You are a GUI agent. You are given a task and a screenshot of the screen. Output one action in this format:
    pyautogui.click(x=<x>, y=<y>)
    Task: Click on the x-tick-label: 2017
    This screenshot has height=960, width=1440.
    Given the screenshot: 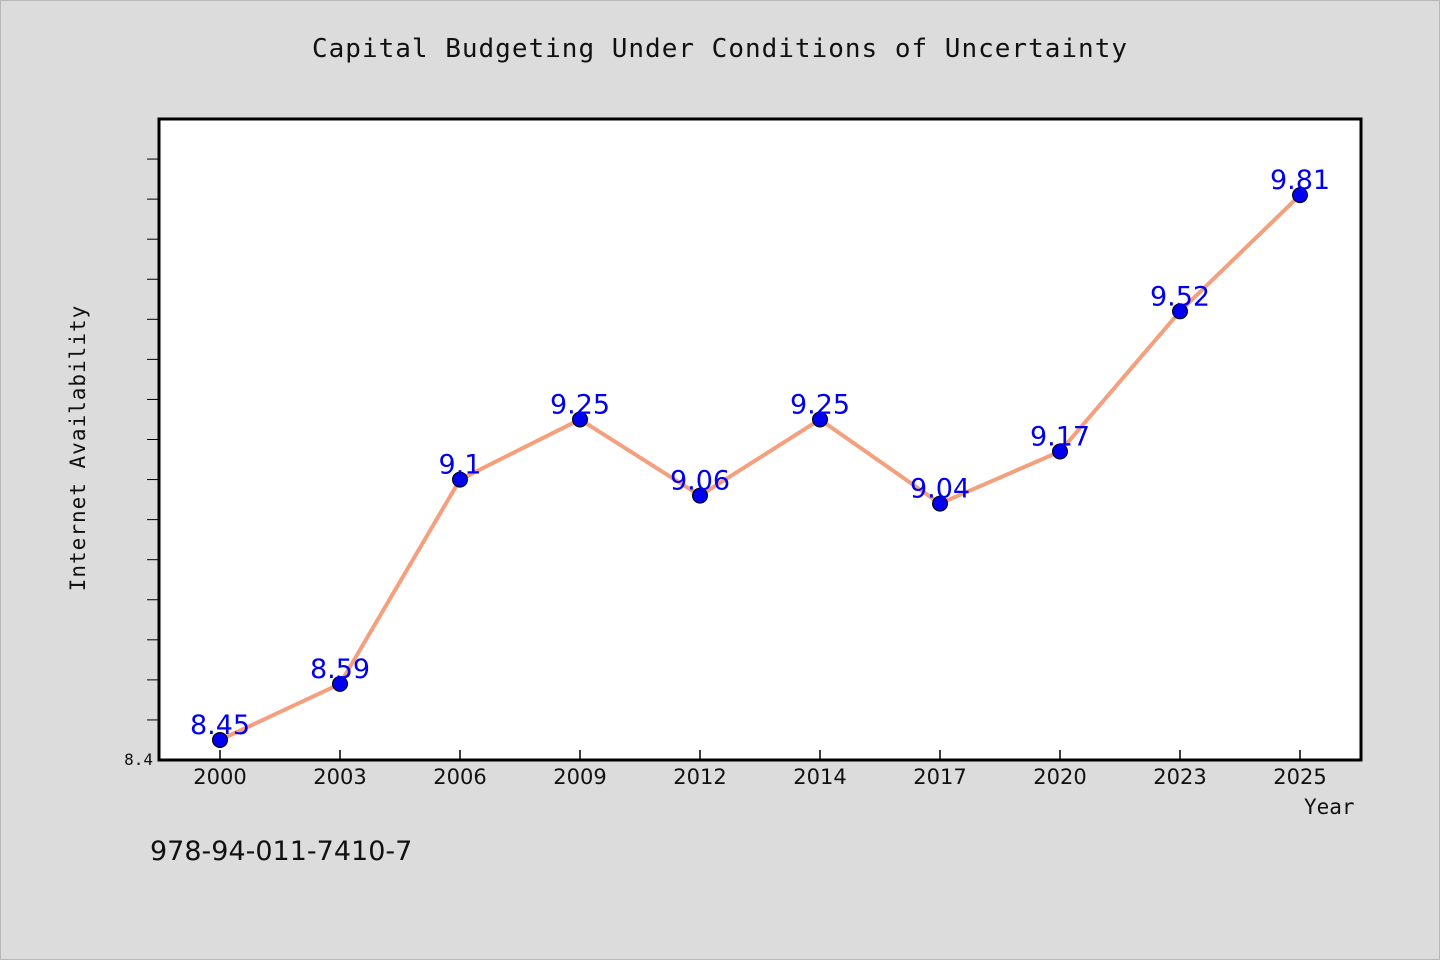 What is the action you would take?
    pyautogui.click(x=939, y=777)
    